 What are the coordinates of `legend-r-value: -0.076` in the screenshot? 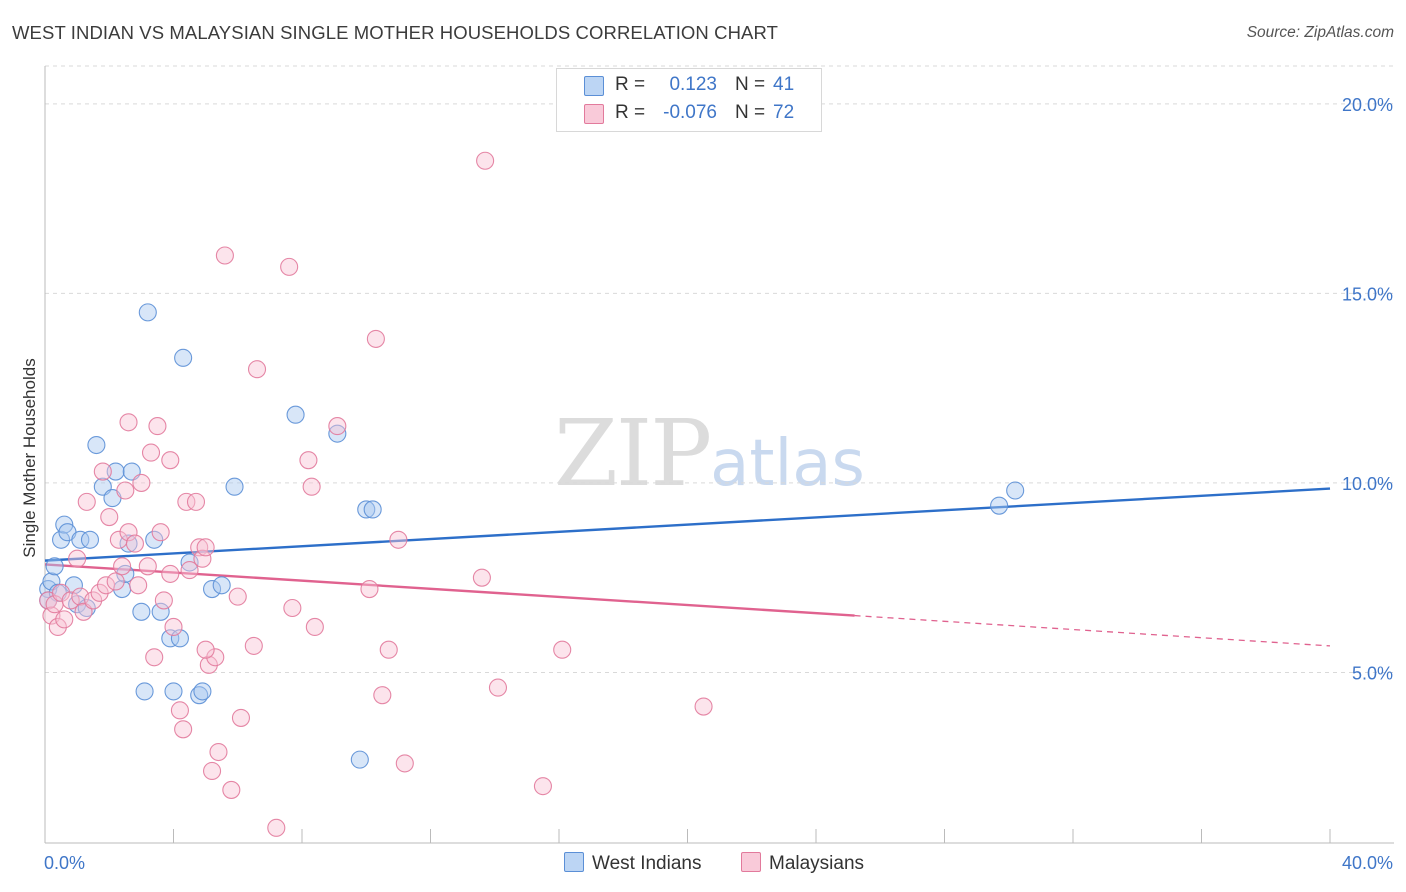 It's located at (690, 112).